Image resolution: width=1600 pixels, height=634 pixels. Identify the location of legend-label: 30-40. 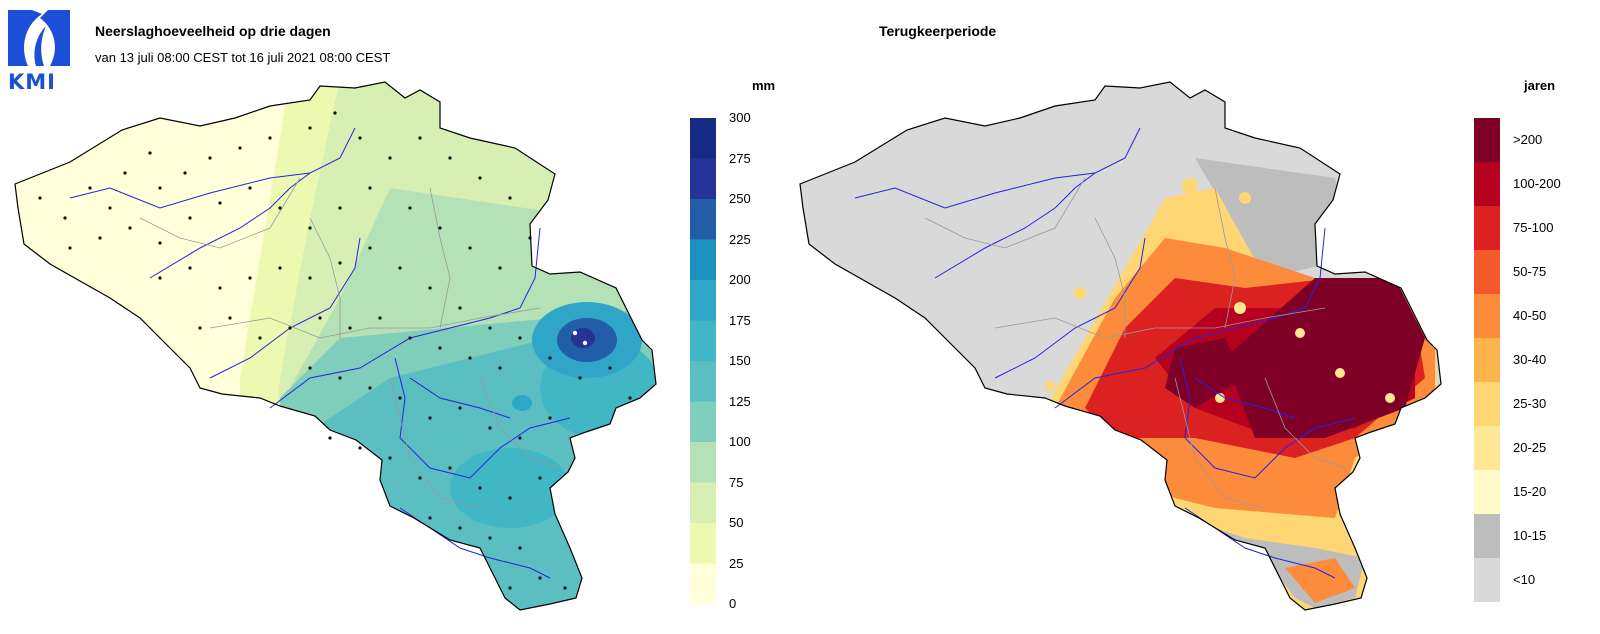
(1530, 359).